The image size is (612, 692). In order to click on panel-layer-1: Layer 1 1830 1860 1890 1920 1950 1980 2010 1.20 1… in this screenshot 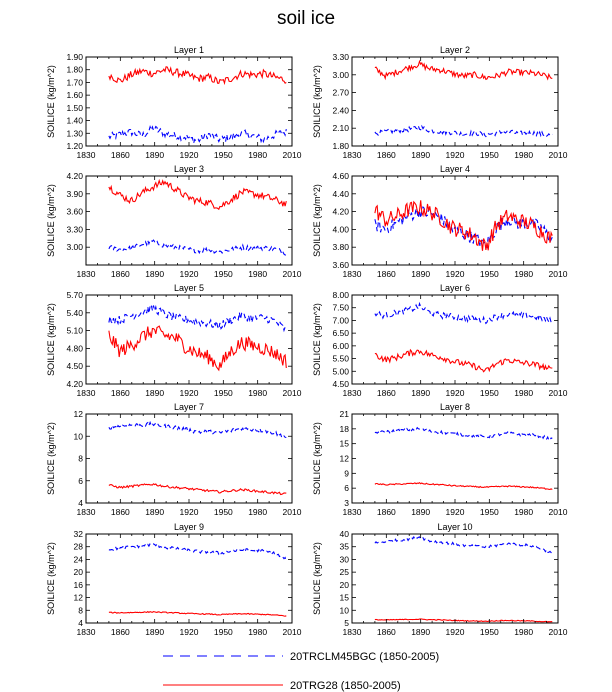, I will do `click(174, 102)`.